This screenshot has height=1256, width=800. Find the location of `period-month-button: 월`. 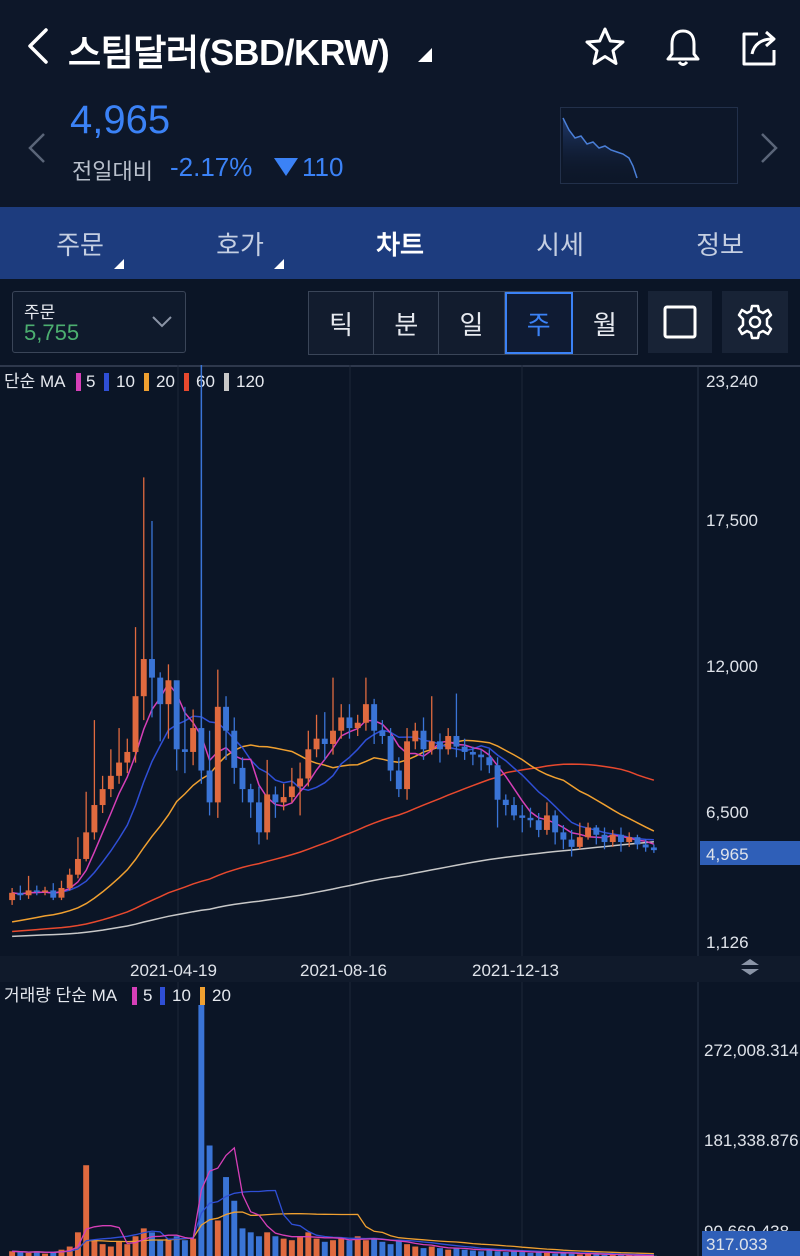

period-month-button: 월 is located at coordinates (605, 323).